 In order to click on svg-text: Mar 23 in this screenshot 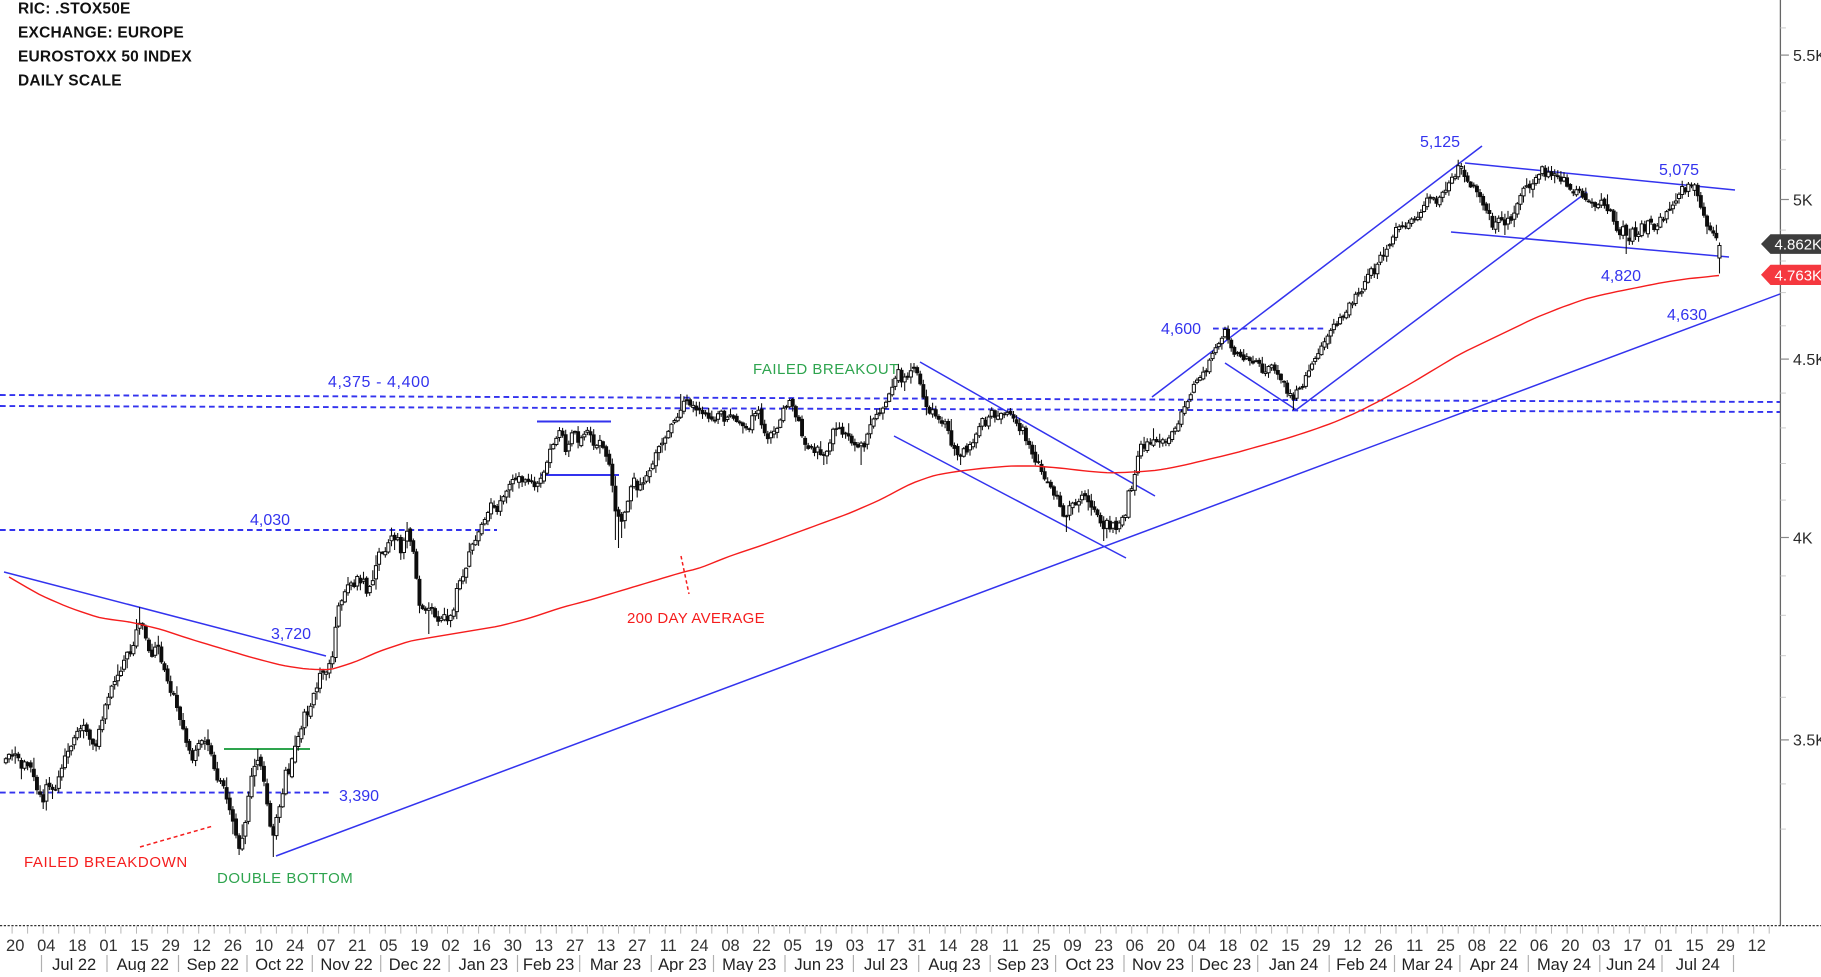, I will do `click(615, 964)`.